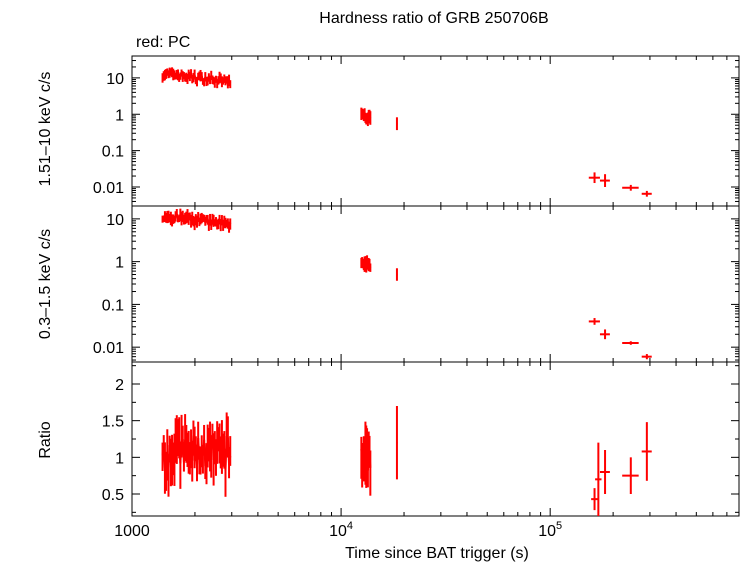  Describe the element at coordinates (132, 531) in the screenshot. I see `x-tick-label: 1000` at that location.